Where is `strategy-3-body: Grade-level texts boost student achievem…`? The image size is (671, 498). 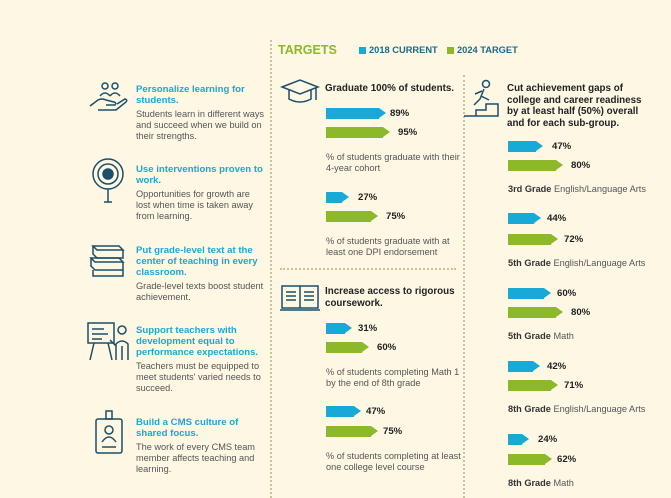 strategy-3-body: Grade-level texts boost student achievem… is located at coordinates (200, 291).